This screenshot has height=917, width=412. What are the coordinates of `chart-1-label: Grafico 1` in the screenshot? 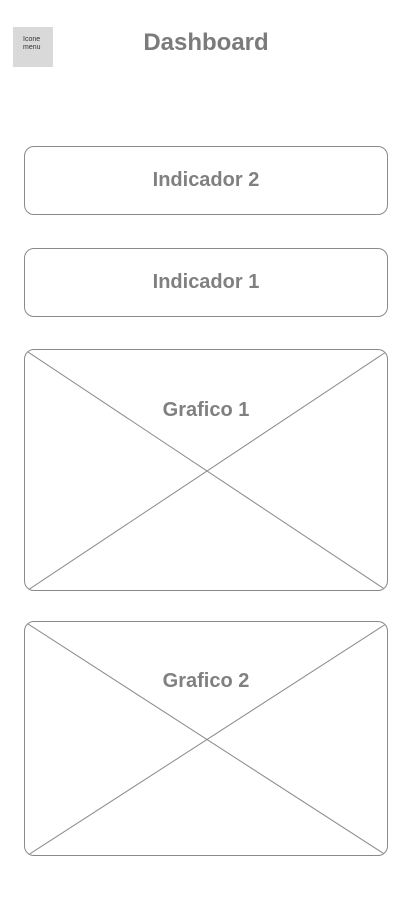 It's located at (206, 410).